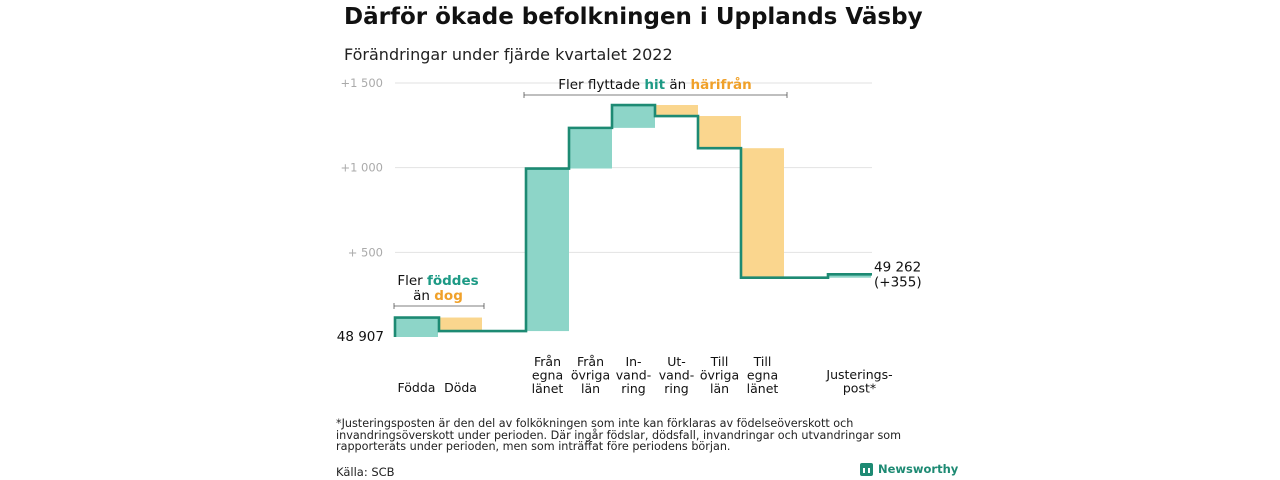 The height and width of the screenshot is (480, 1280). I want to click on y-tick-label: + 500, so click(365, 252).